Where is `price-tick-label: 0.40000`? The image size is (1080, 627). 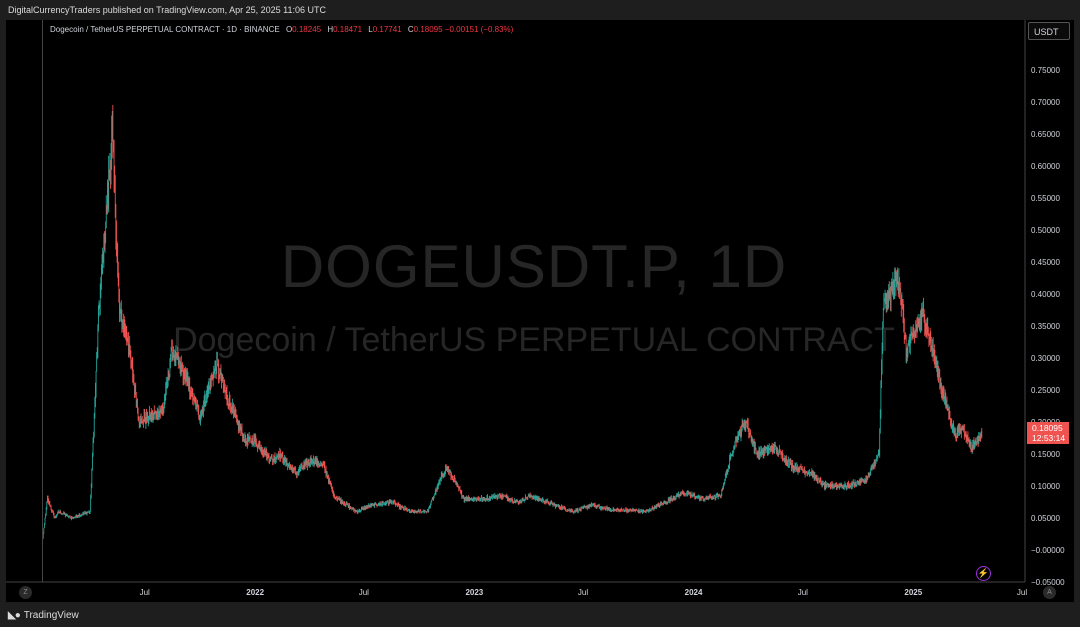 price-tick-label: 0.40000 is located at coordinates (1045, 294).